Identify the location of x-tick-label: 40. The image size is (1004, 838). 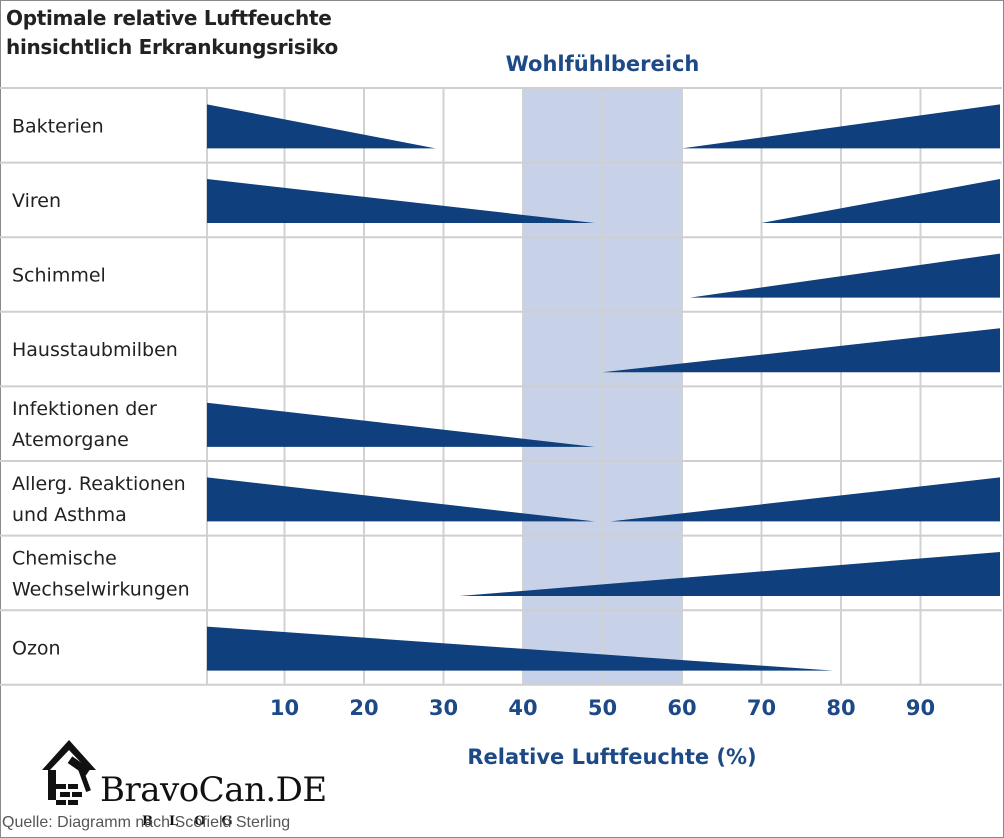
(522, 708).